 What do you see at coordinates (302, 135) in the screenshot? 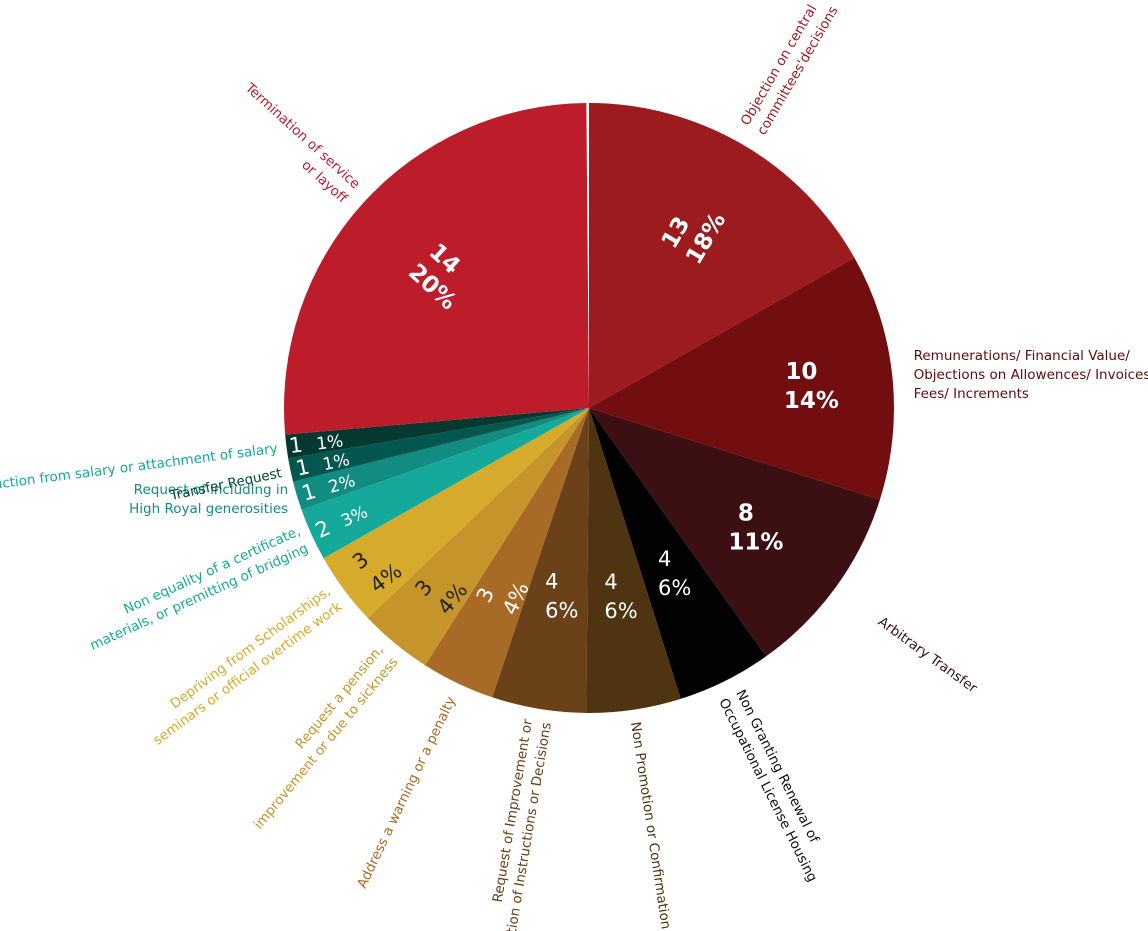
I see `slice-category-line: Termination of service` at bounding box center [302, 135].